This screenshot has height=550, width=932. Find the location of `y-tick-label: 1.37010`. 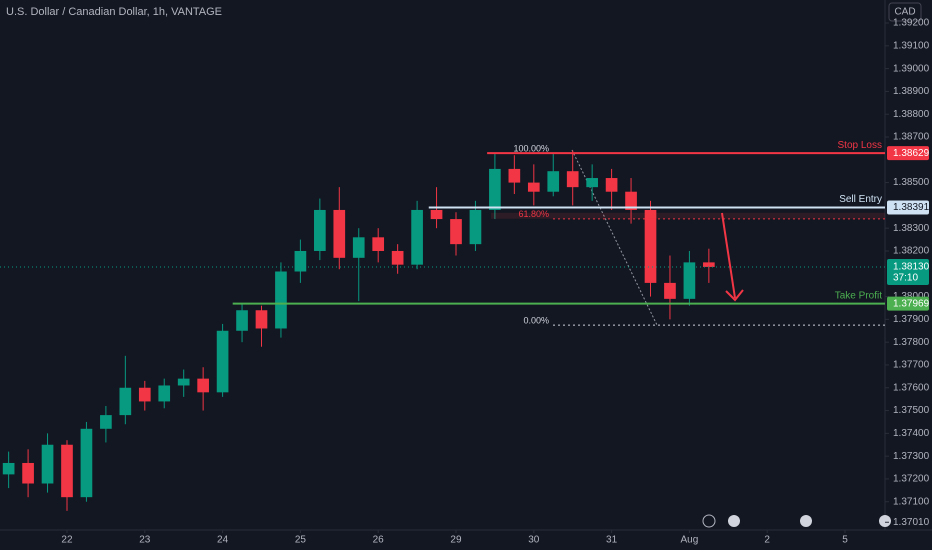

y-tick-label: 1.37010 is located at coordinates (911, 522).